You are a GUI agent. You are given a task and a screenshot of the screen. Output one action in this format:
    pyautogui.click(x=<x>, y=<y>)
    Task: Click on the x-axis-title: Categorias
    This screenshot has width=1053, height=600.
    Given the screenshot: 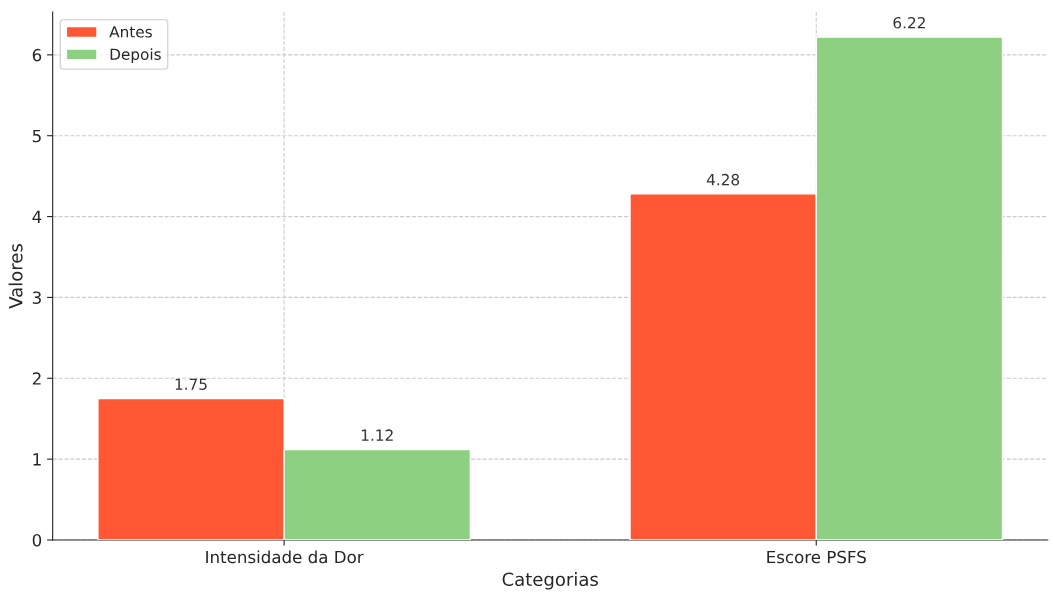 What is the action you would take?
    pyautogui.click(x=550, y=581)
    